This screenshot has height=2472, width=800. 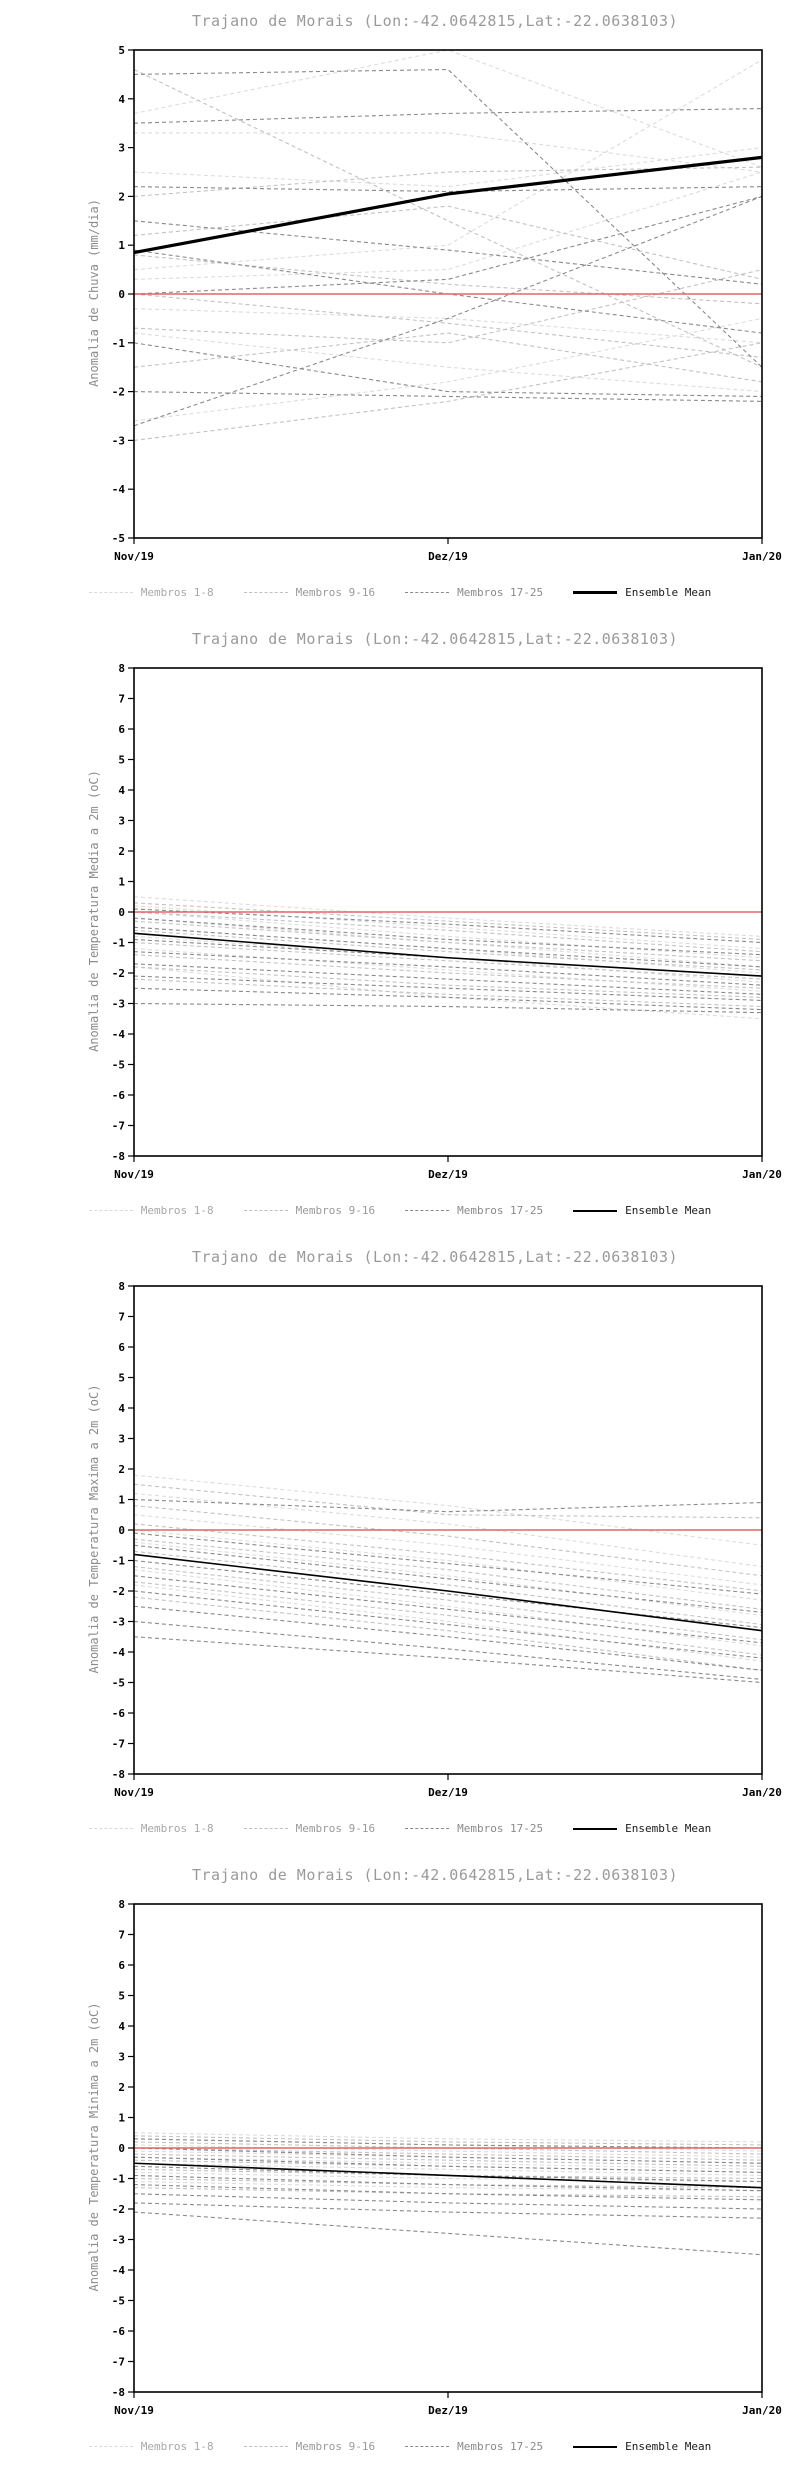 I want to click on y-tick-label: 8, so click(x=121, y=1286).